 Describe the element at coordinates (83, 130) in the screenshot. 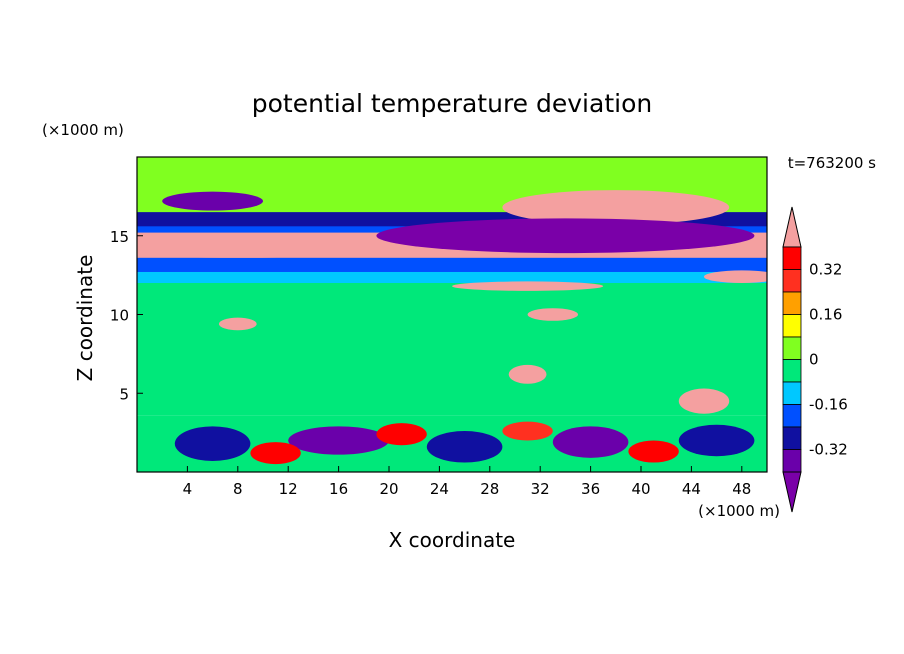

I see `y-unit-label: (×1000 m)` at that location.